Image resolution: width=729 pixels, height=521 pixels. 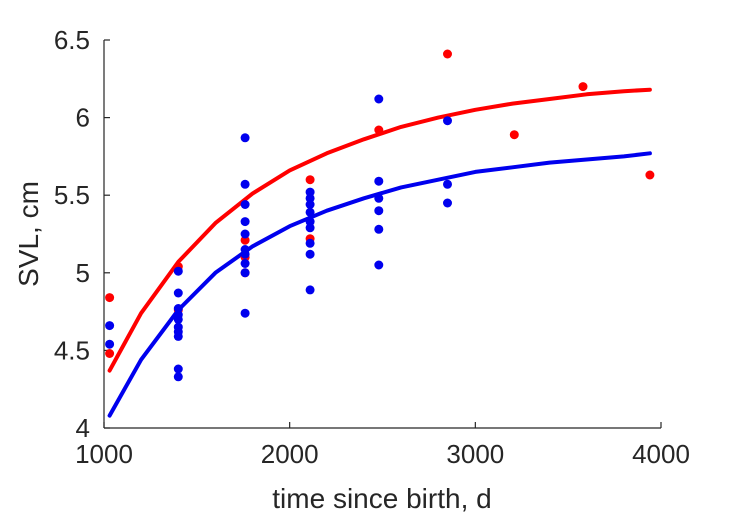 I want to click on x-tick-label: 3000, so click(x=475, y=454).